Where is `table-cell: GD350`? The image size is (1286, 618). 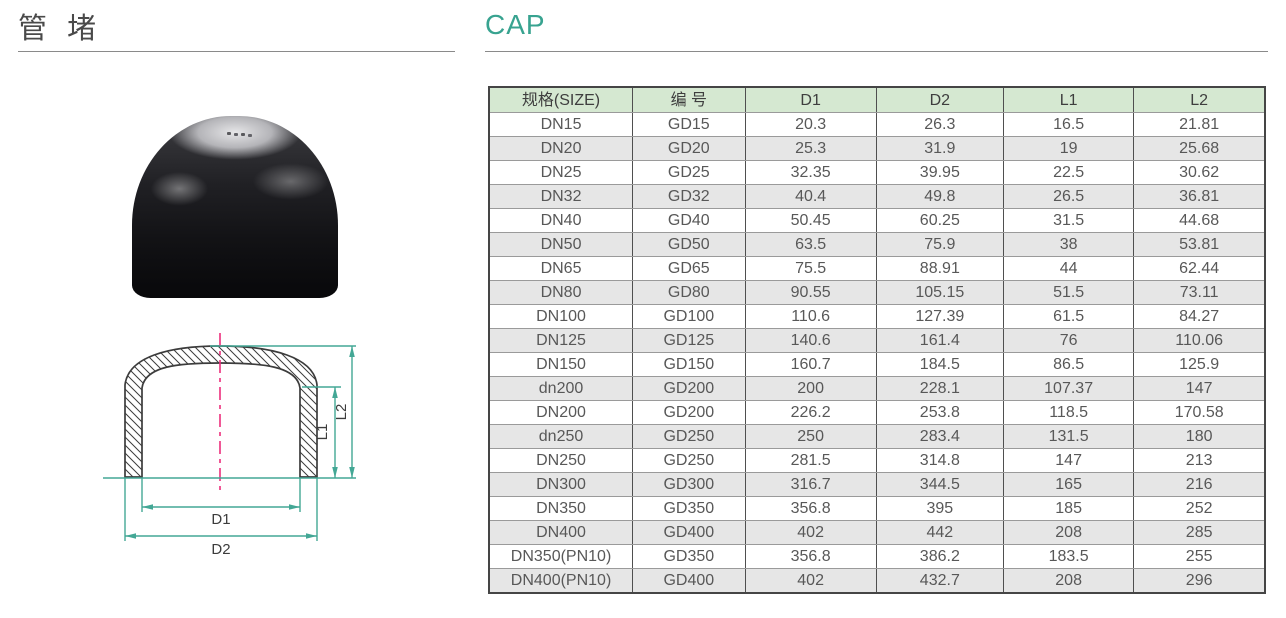
table-cell: GD350 is located at coordinates (689, 556).